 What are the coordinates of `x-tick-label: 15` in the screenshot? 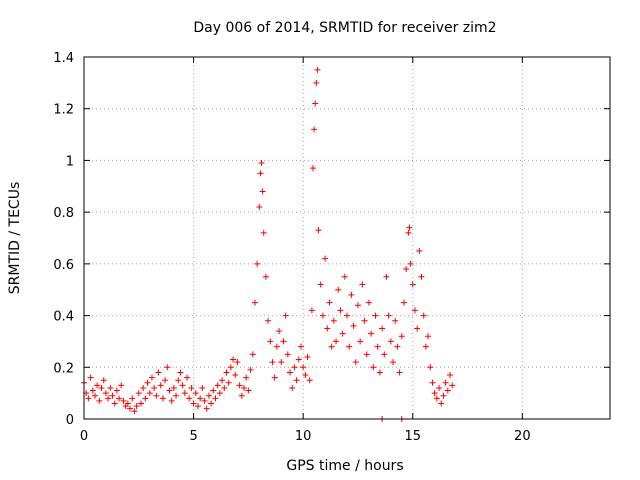 It's located at (412, 436).